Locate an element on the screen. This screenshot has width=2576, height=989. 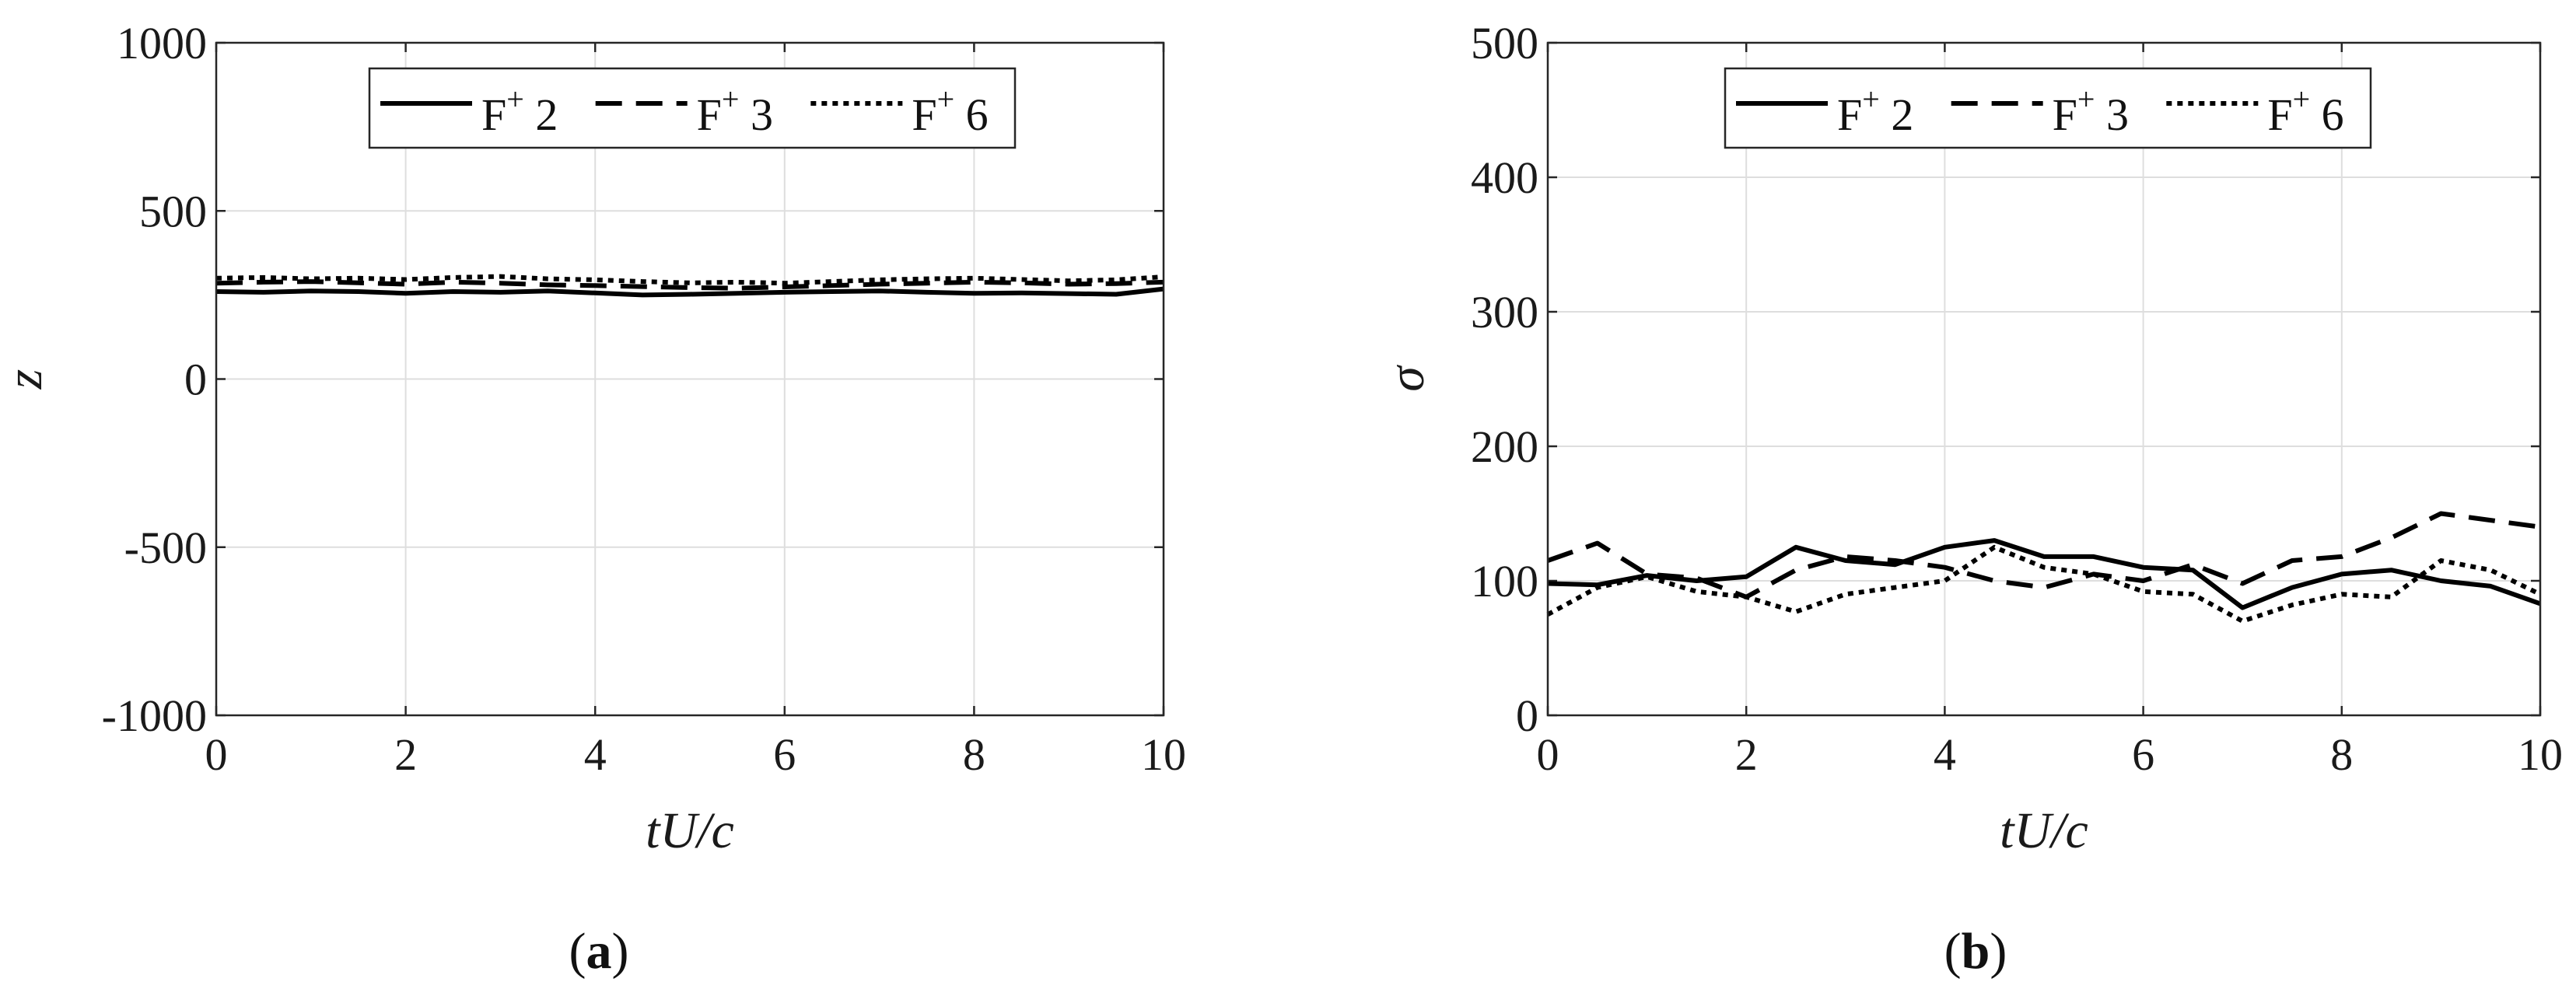
y-tick-label: -500 is located at coordinates (166, 547).